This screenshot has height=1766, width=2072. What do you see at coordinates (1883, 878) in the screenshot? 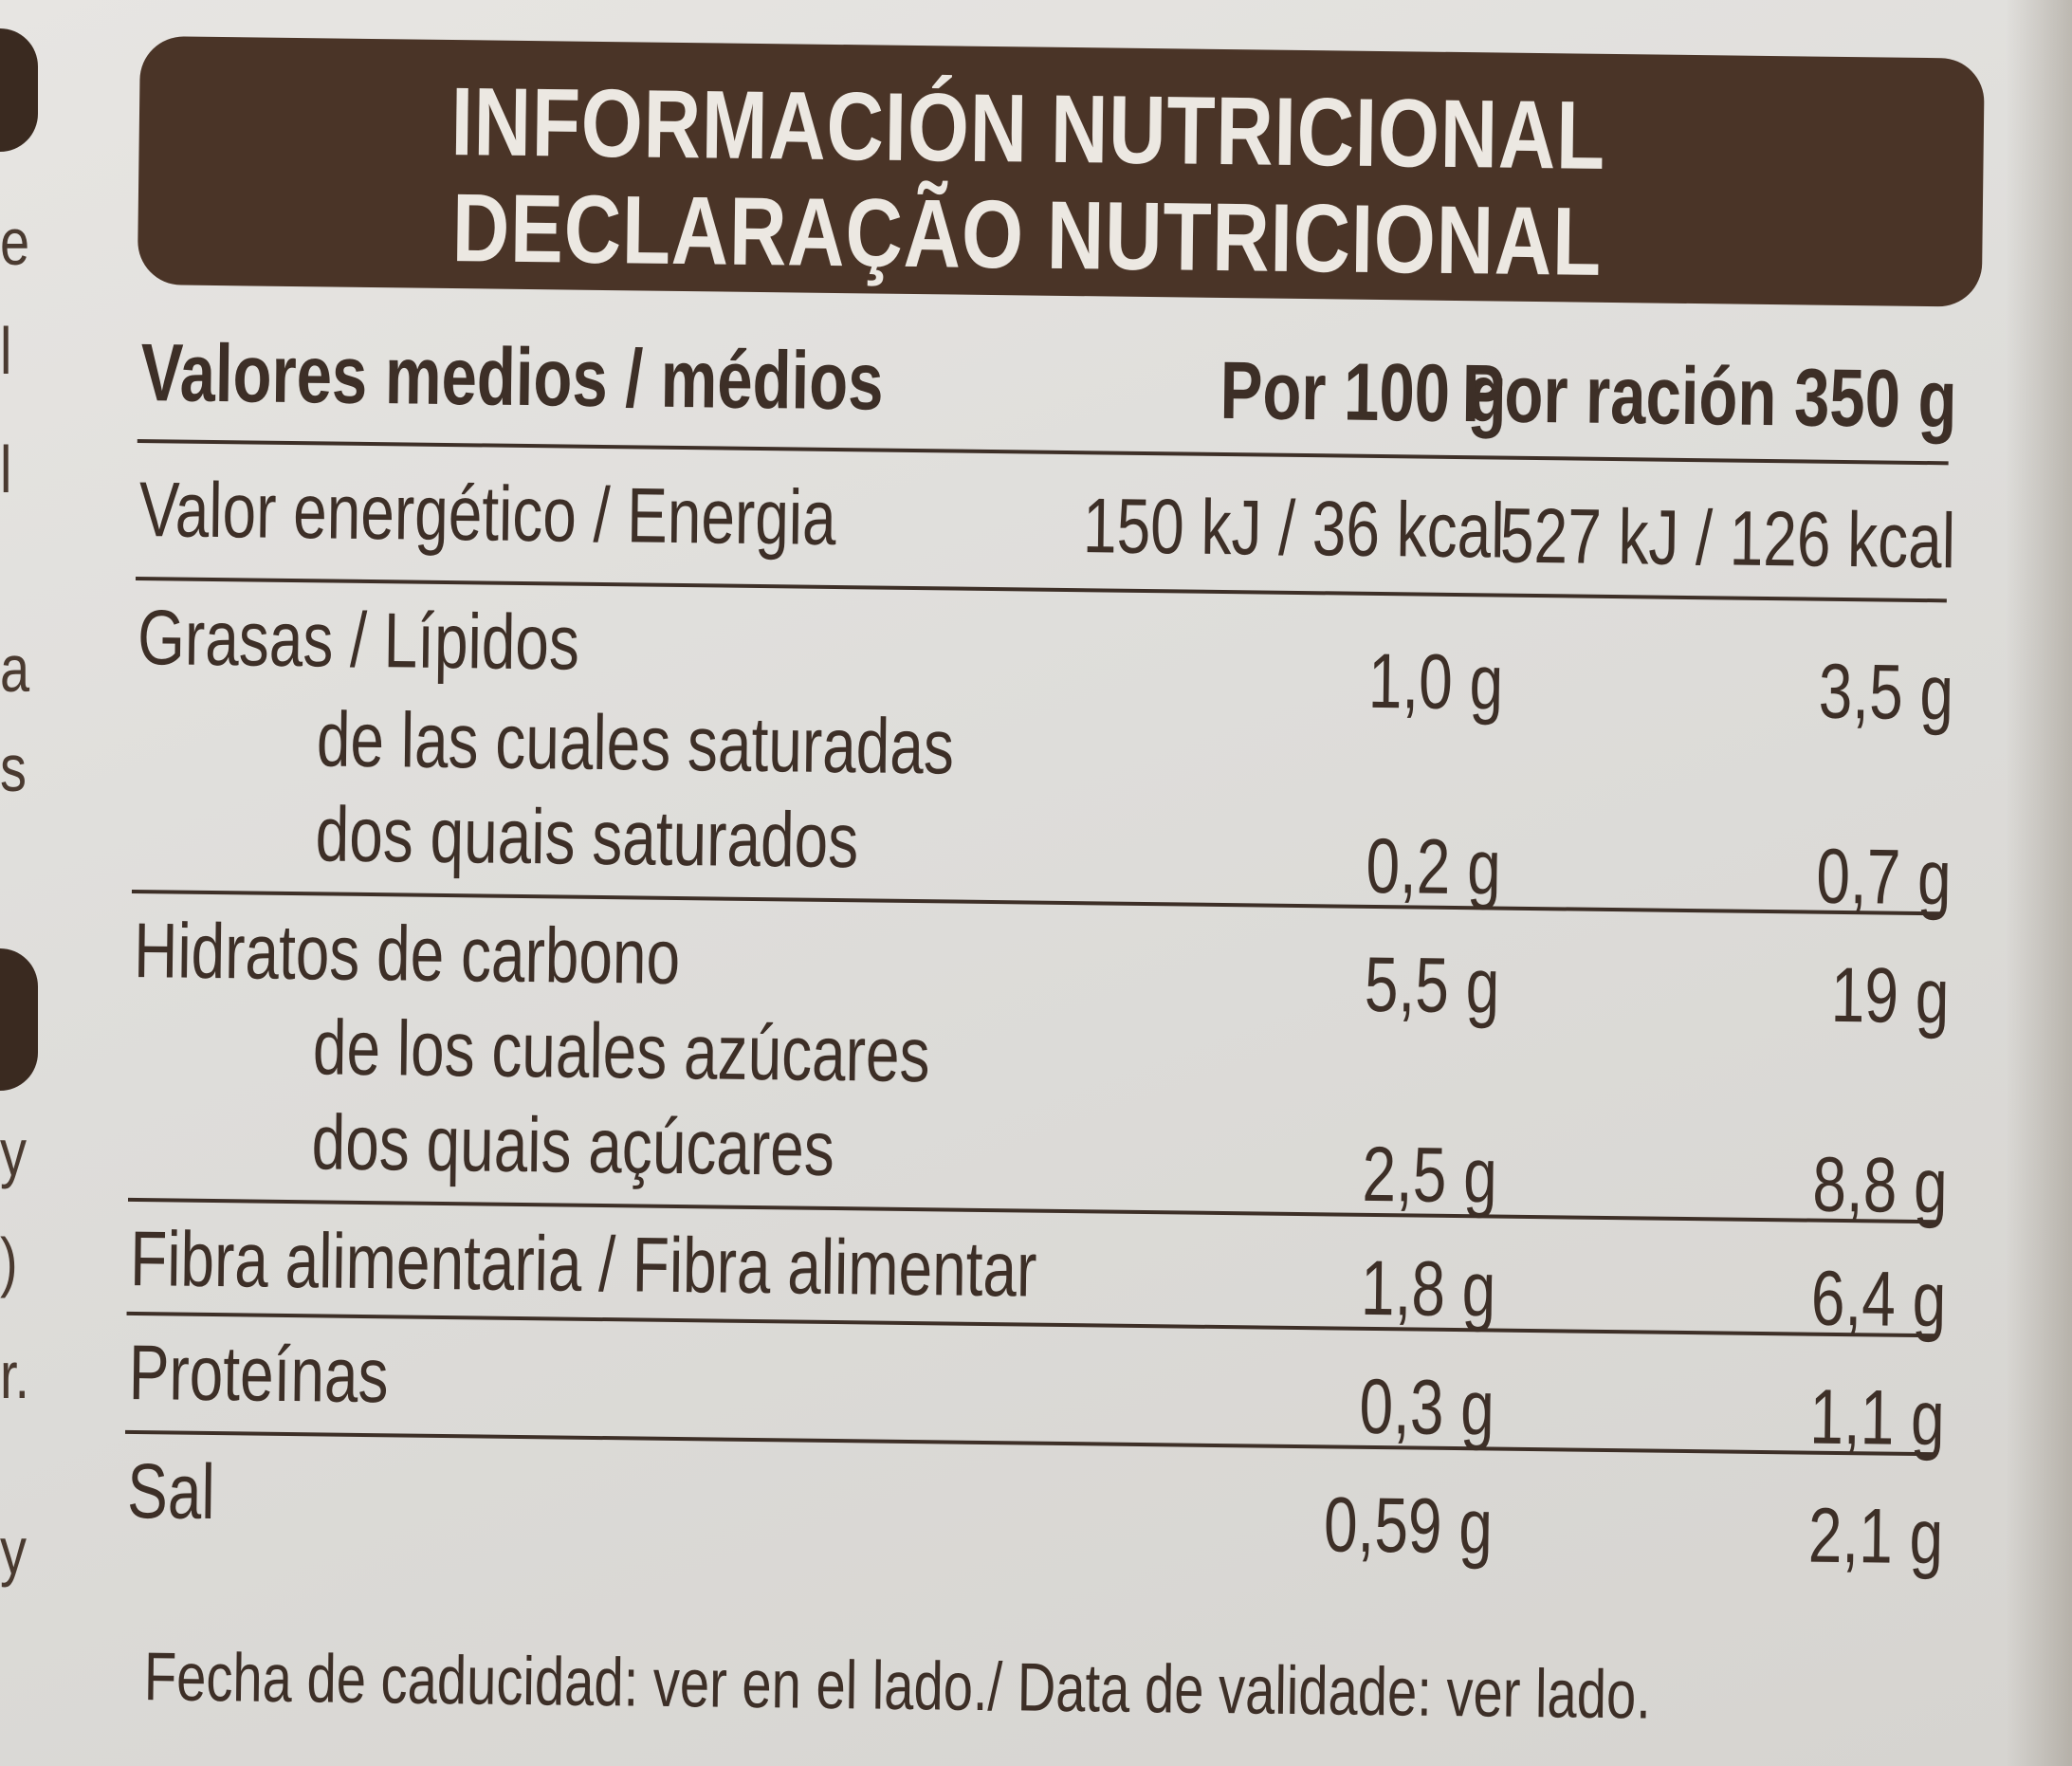
I see `value-saturated-per-serving: 0,7 g` at bounding box center [1883, 878].